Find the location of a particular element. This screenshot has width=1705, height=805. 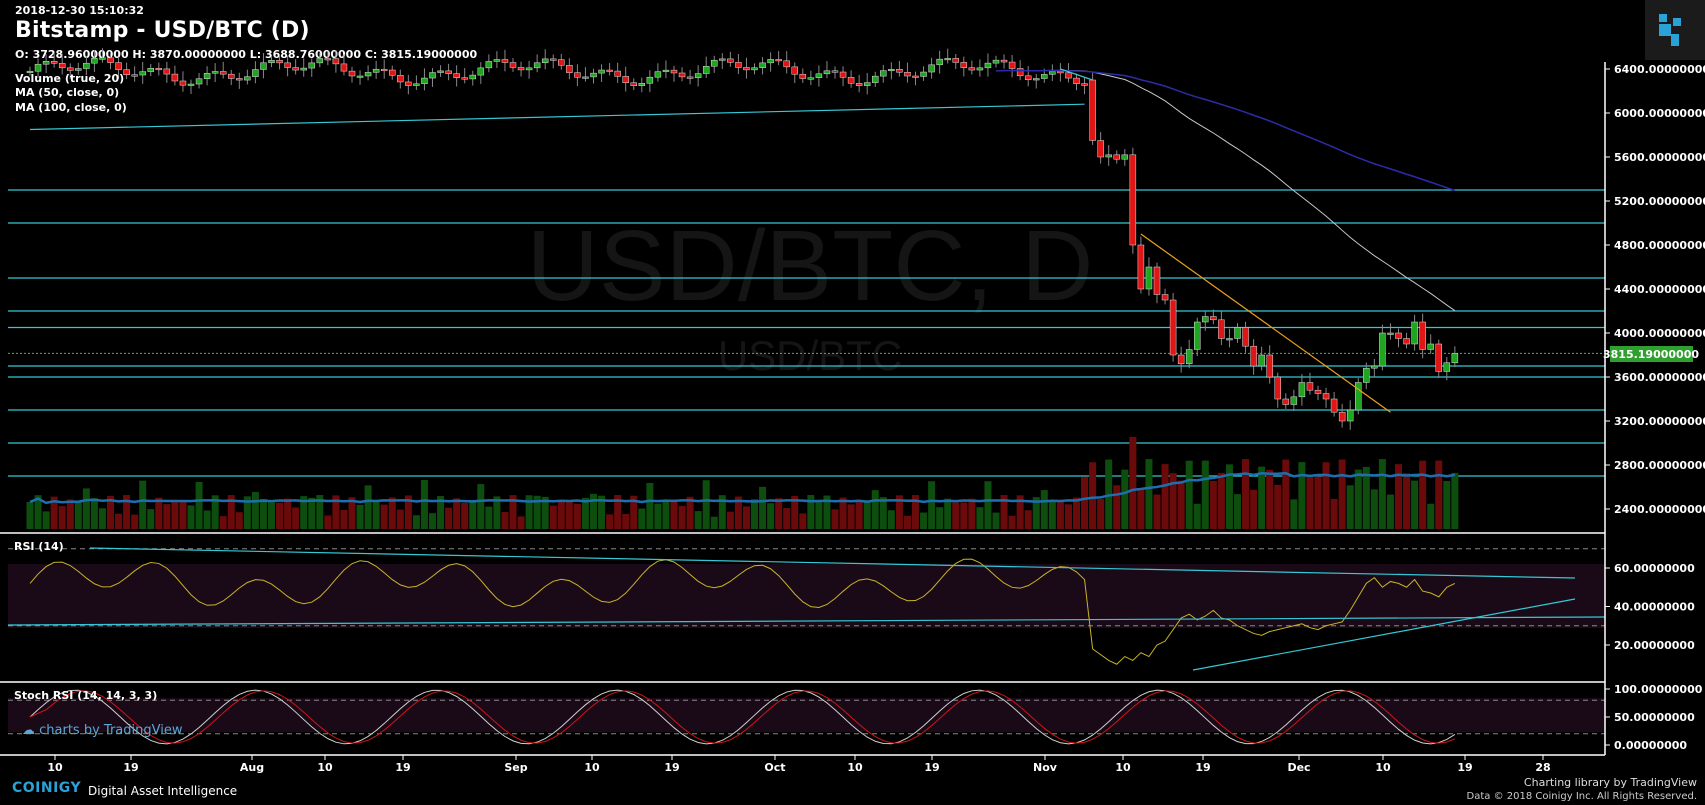

tradingview-badge: ☁ charts by TradingView is located at coordinates (102, 730).